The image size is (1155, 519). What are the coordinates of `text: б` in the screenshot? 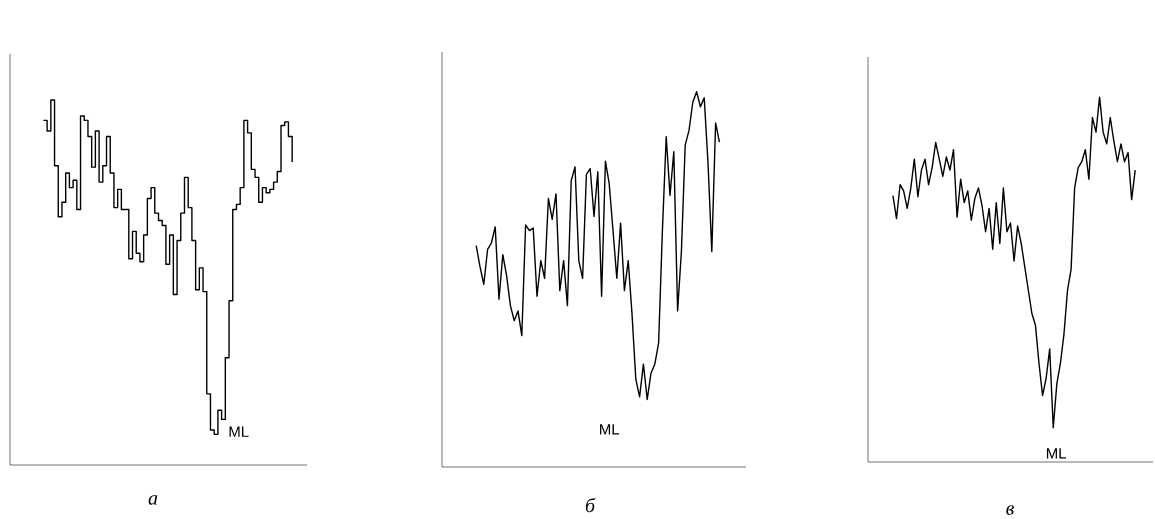 It's located at (590, 505).